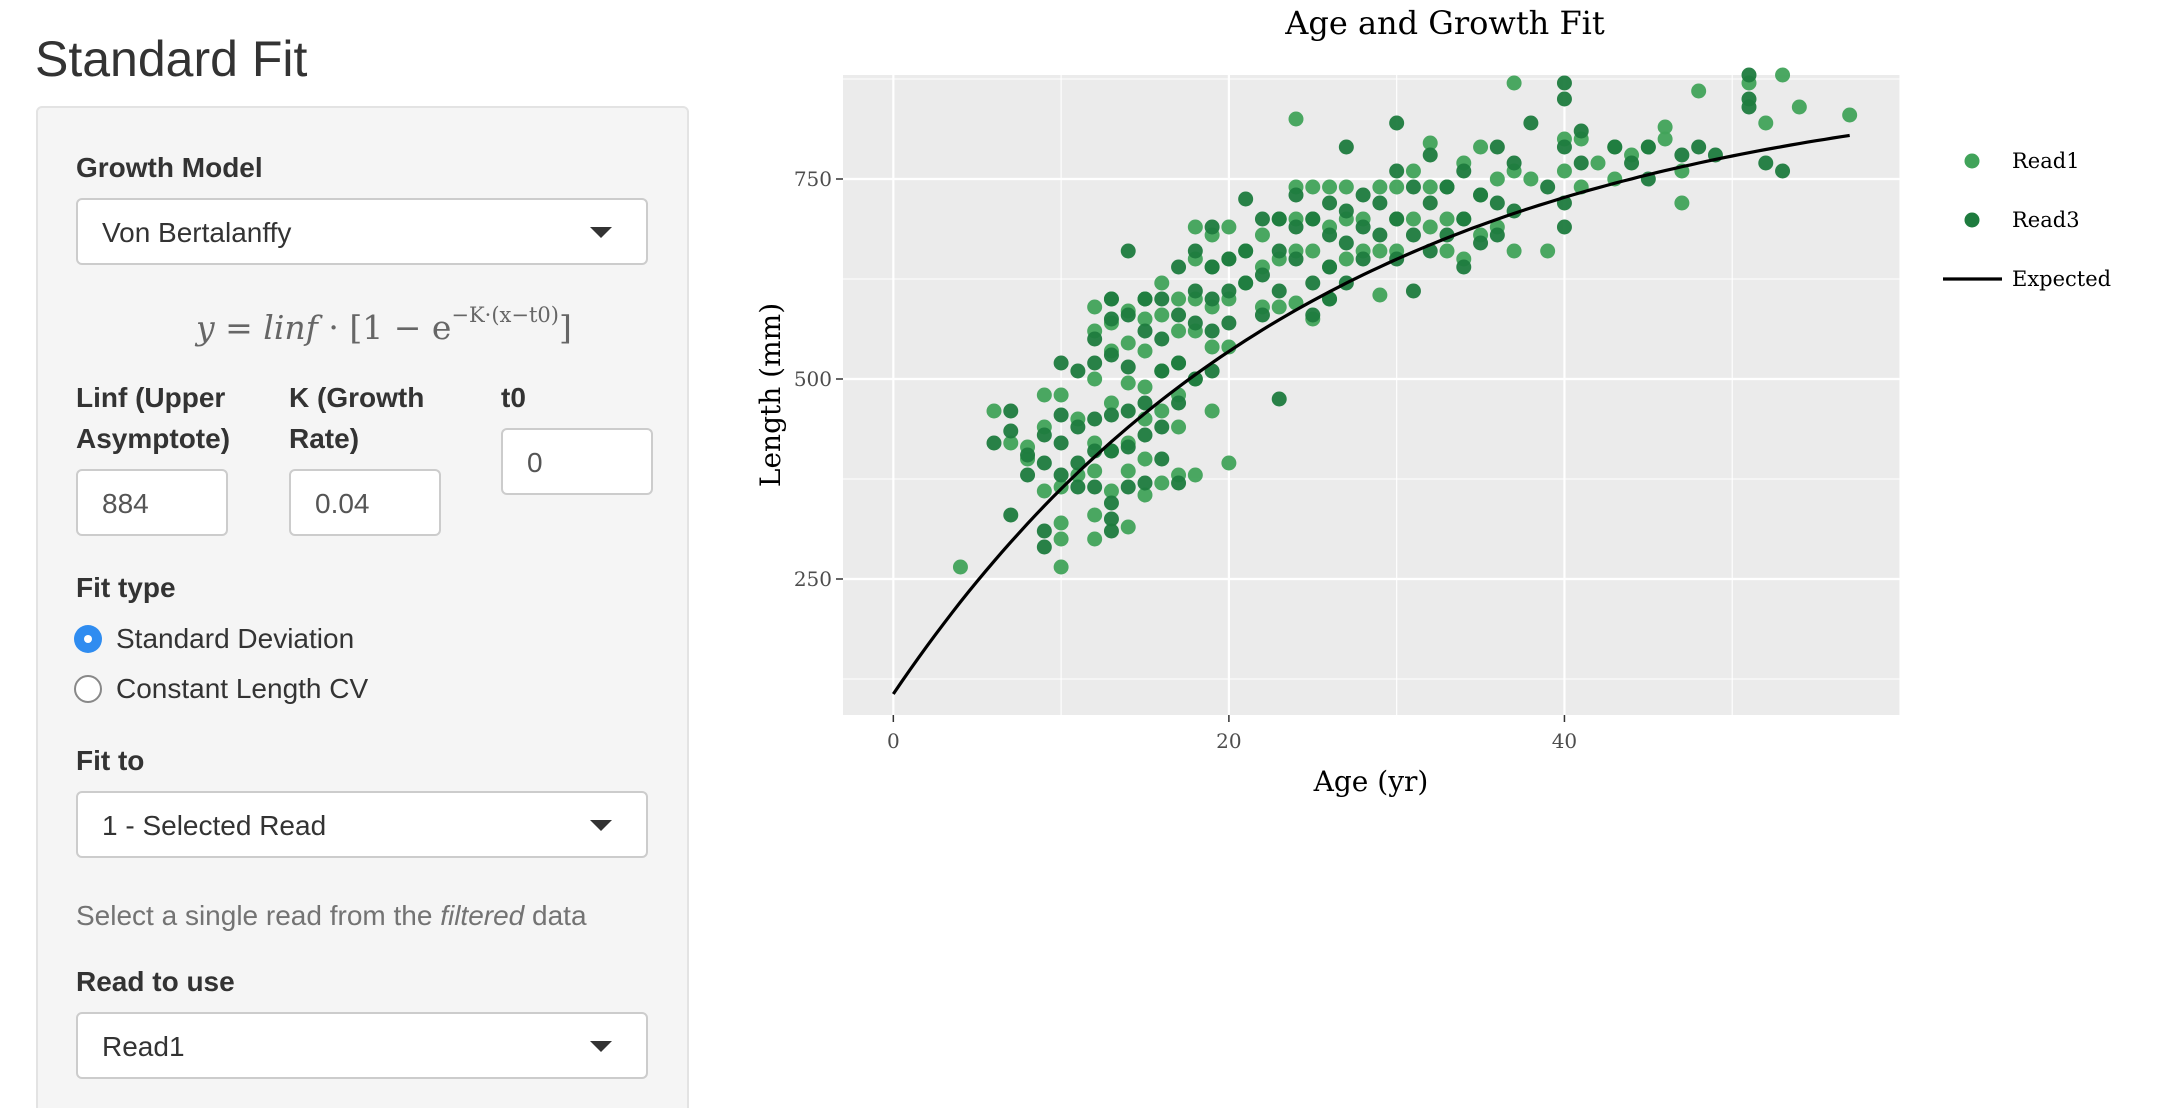 The width and height of the screenshot is (2166, 1108). Describe the element at coordinates (1371, 781) in the screenshot. I see `x-axis-title: Age (yr)` at that location.